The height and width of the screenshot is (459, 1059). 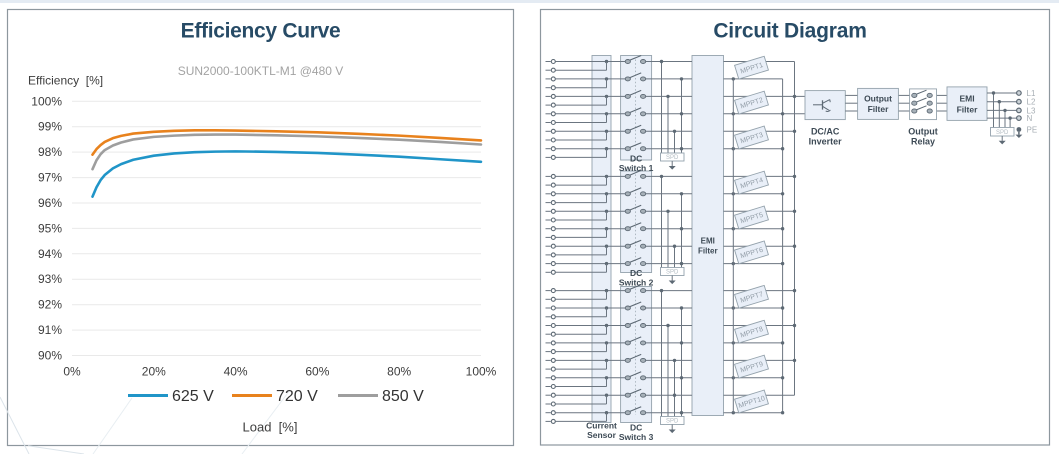 I want to click on svg-text: L2, so click(x=1031, y=102).